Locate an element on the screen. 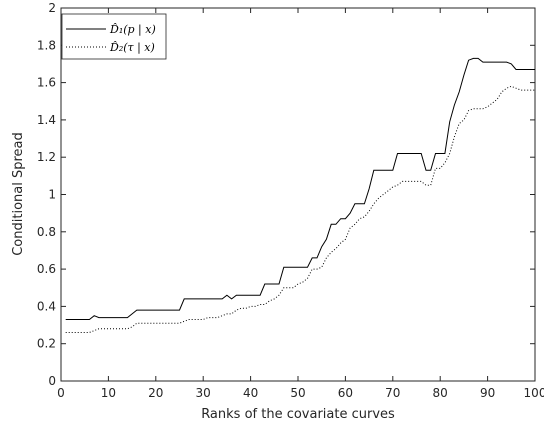  x-tick-label: 90 is located at coordinates (487, 393).